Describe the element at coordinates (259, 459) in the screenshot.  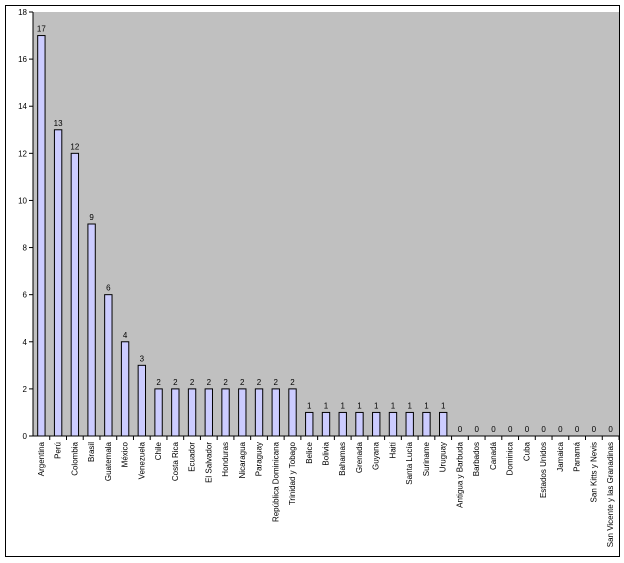
I see `x-tick-label: Paraguay` at that location.